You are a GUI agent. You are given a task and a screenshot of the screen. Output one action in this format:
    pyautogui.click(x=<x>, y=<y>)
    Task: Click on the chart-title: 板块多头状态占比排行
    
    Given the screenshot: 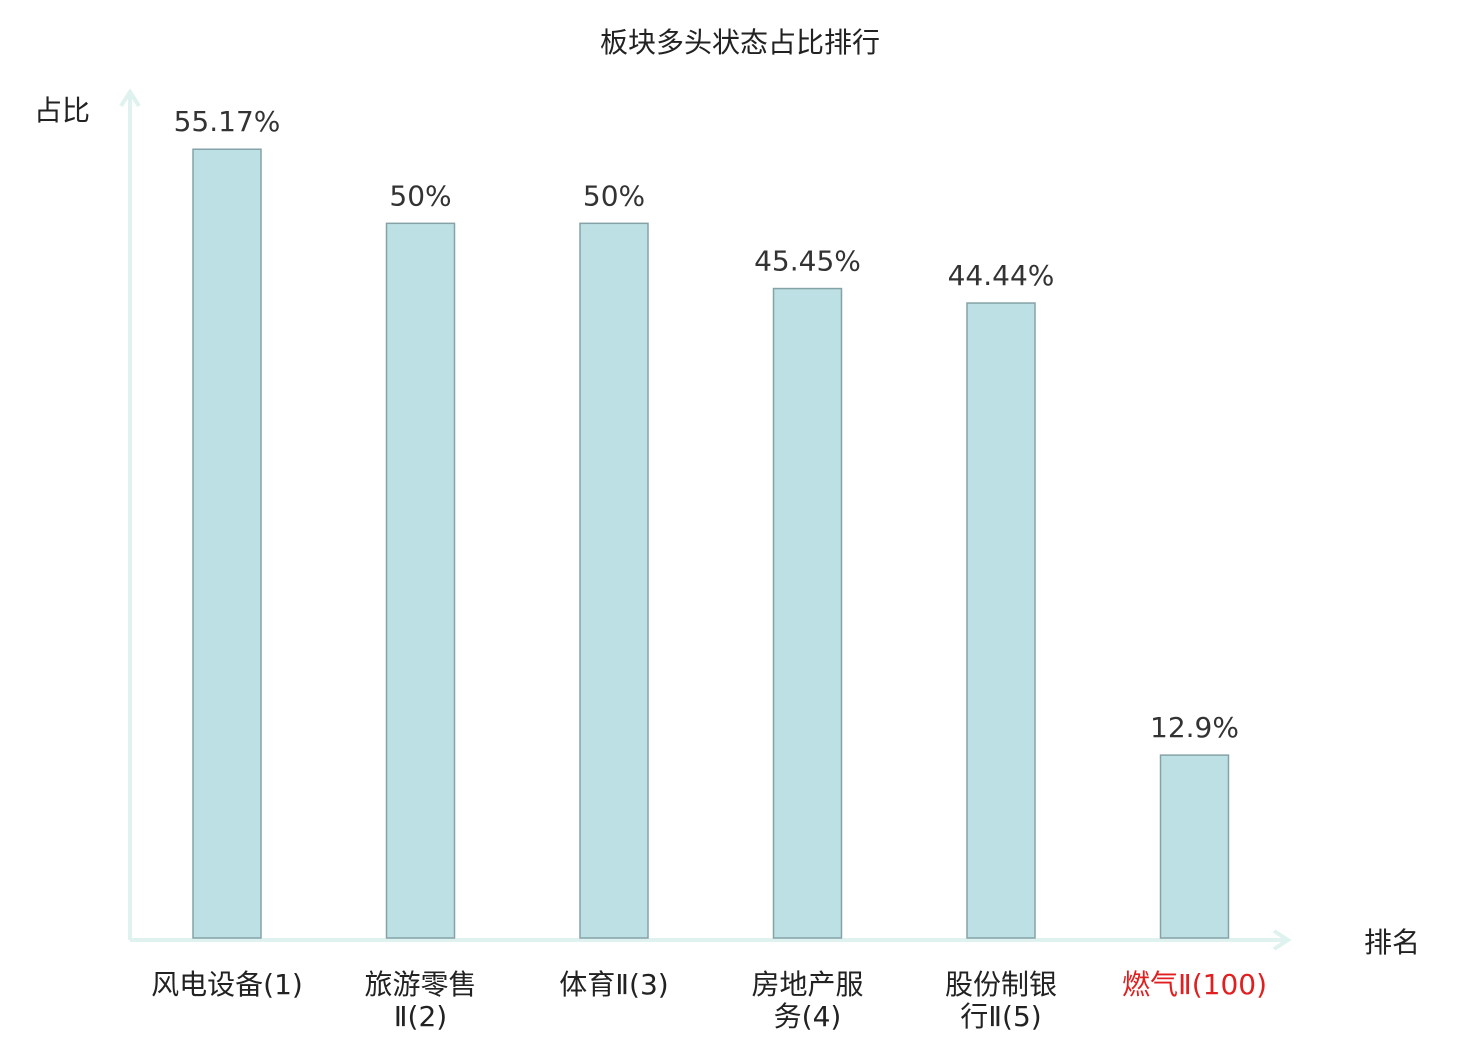 What is the action you would take?
    pyautogui.click(x=740, y=42)
    